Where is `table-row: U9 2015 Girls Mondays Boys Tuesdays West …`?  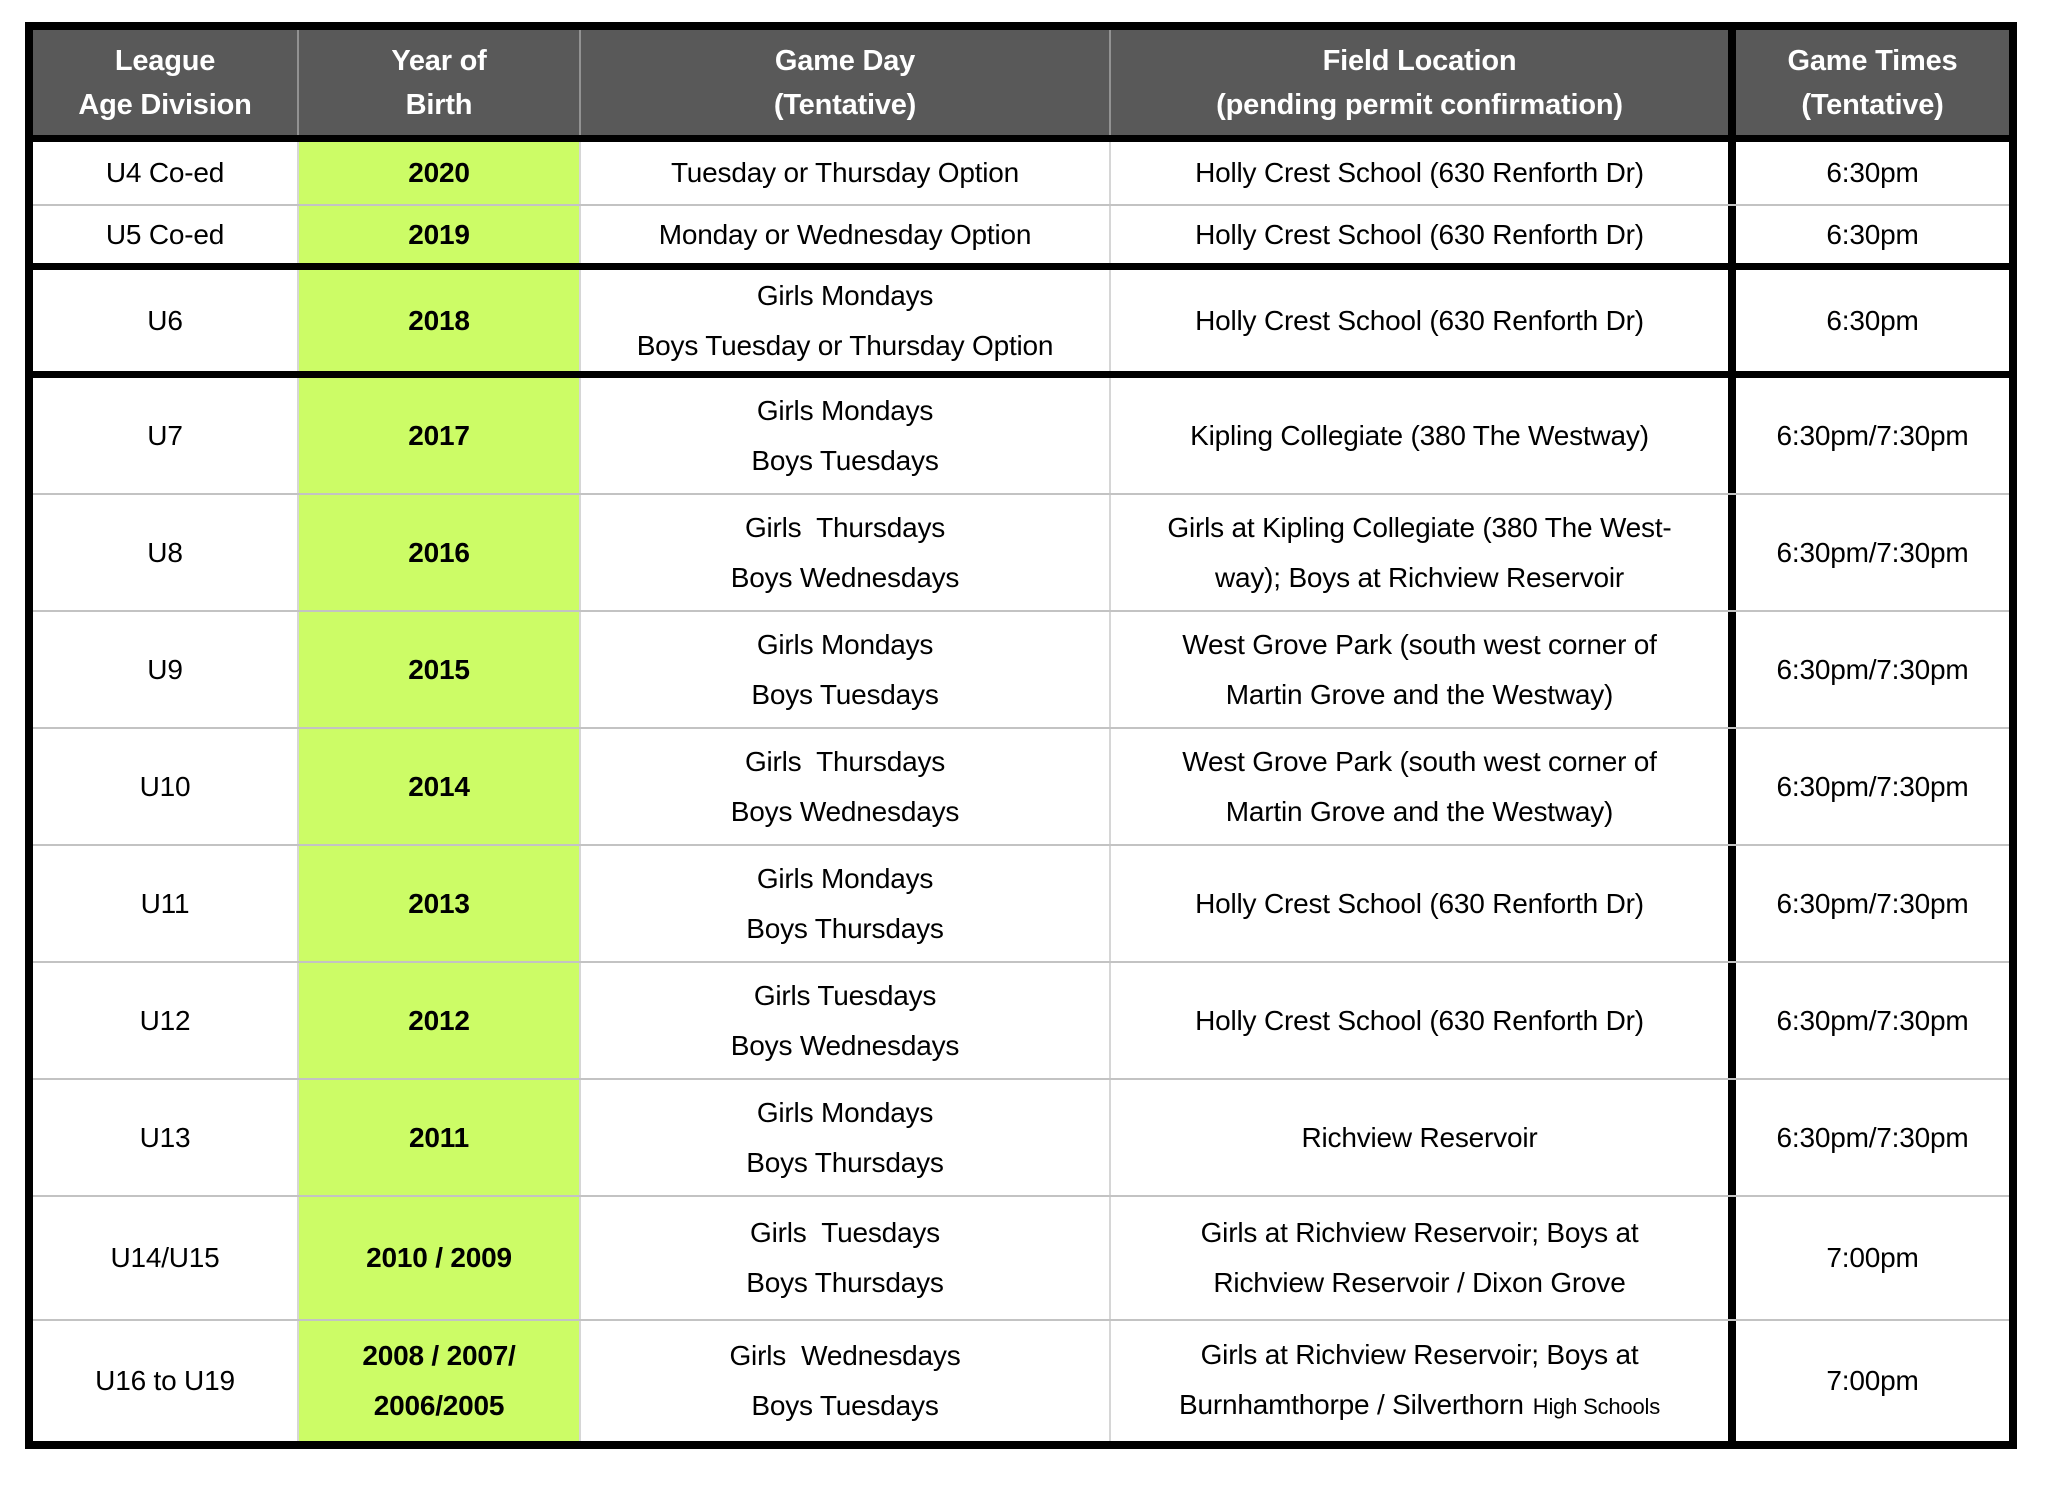 table-row: U9 2015 Girls Mondays Boys Tuesdays West … is located at coordinates (1021, 670).